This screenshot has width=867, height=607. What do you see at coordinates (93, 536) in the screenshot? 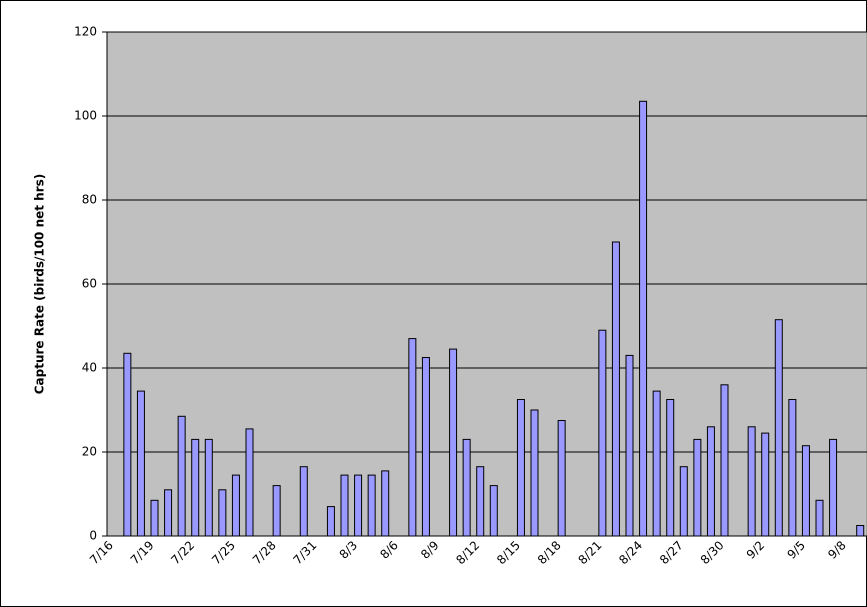
I see `y-tick-label: 0` at bounding box center [93, 536].